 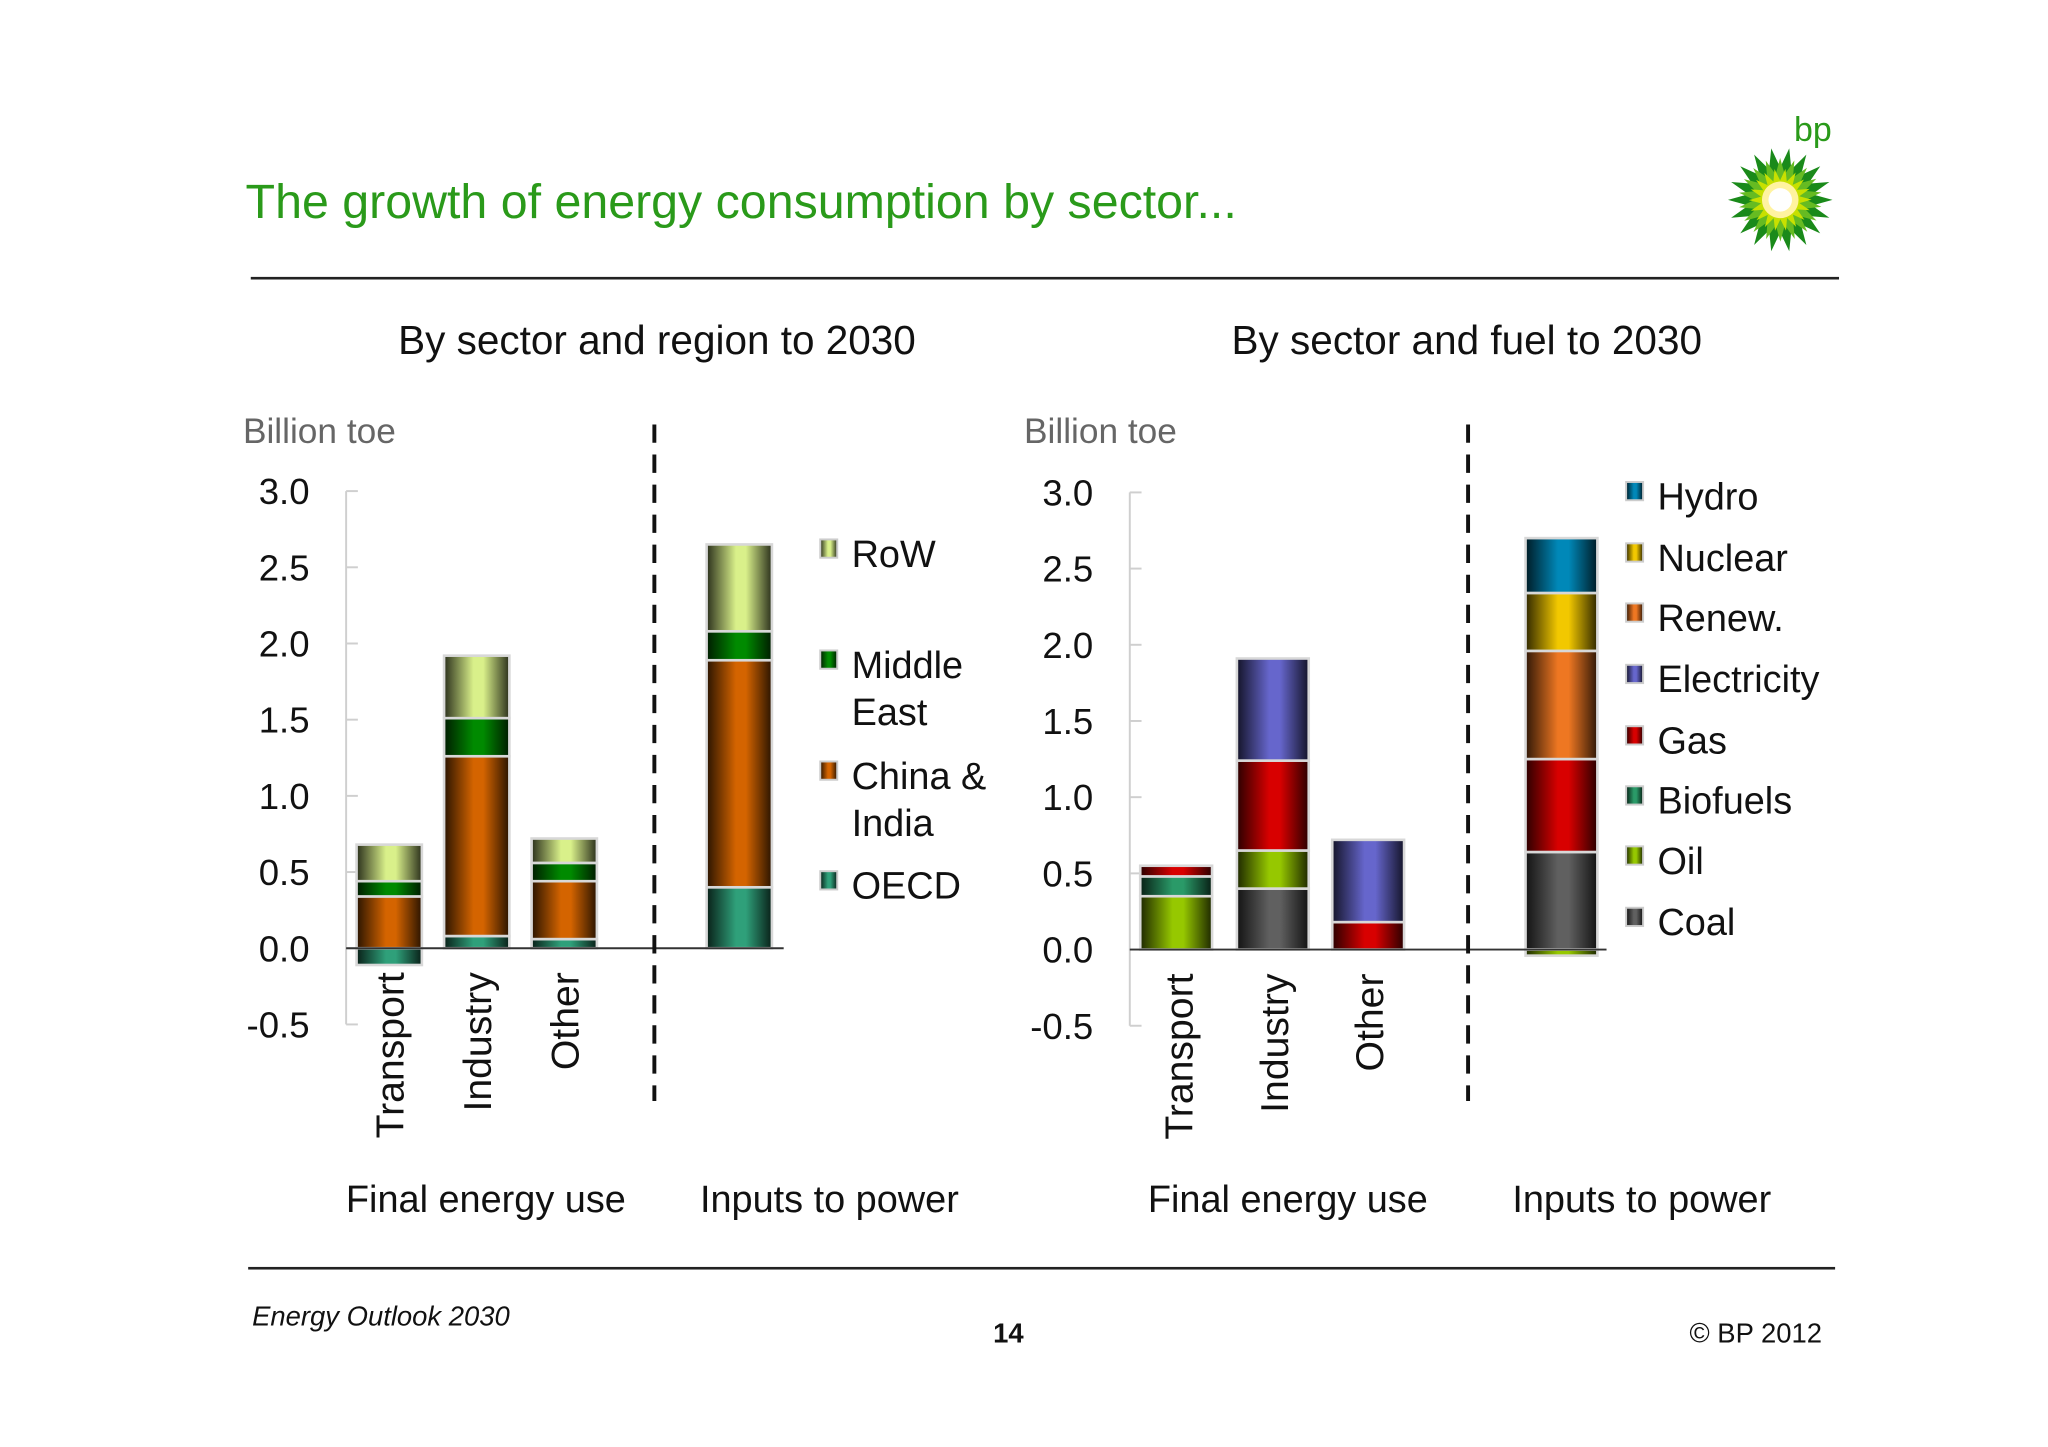 I want to click on helios-core, so click(x=1780, y=200).